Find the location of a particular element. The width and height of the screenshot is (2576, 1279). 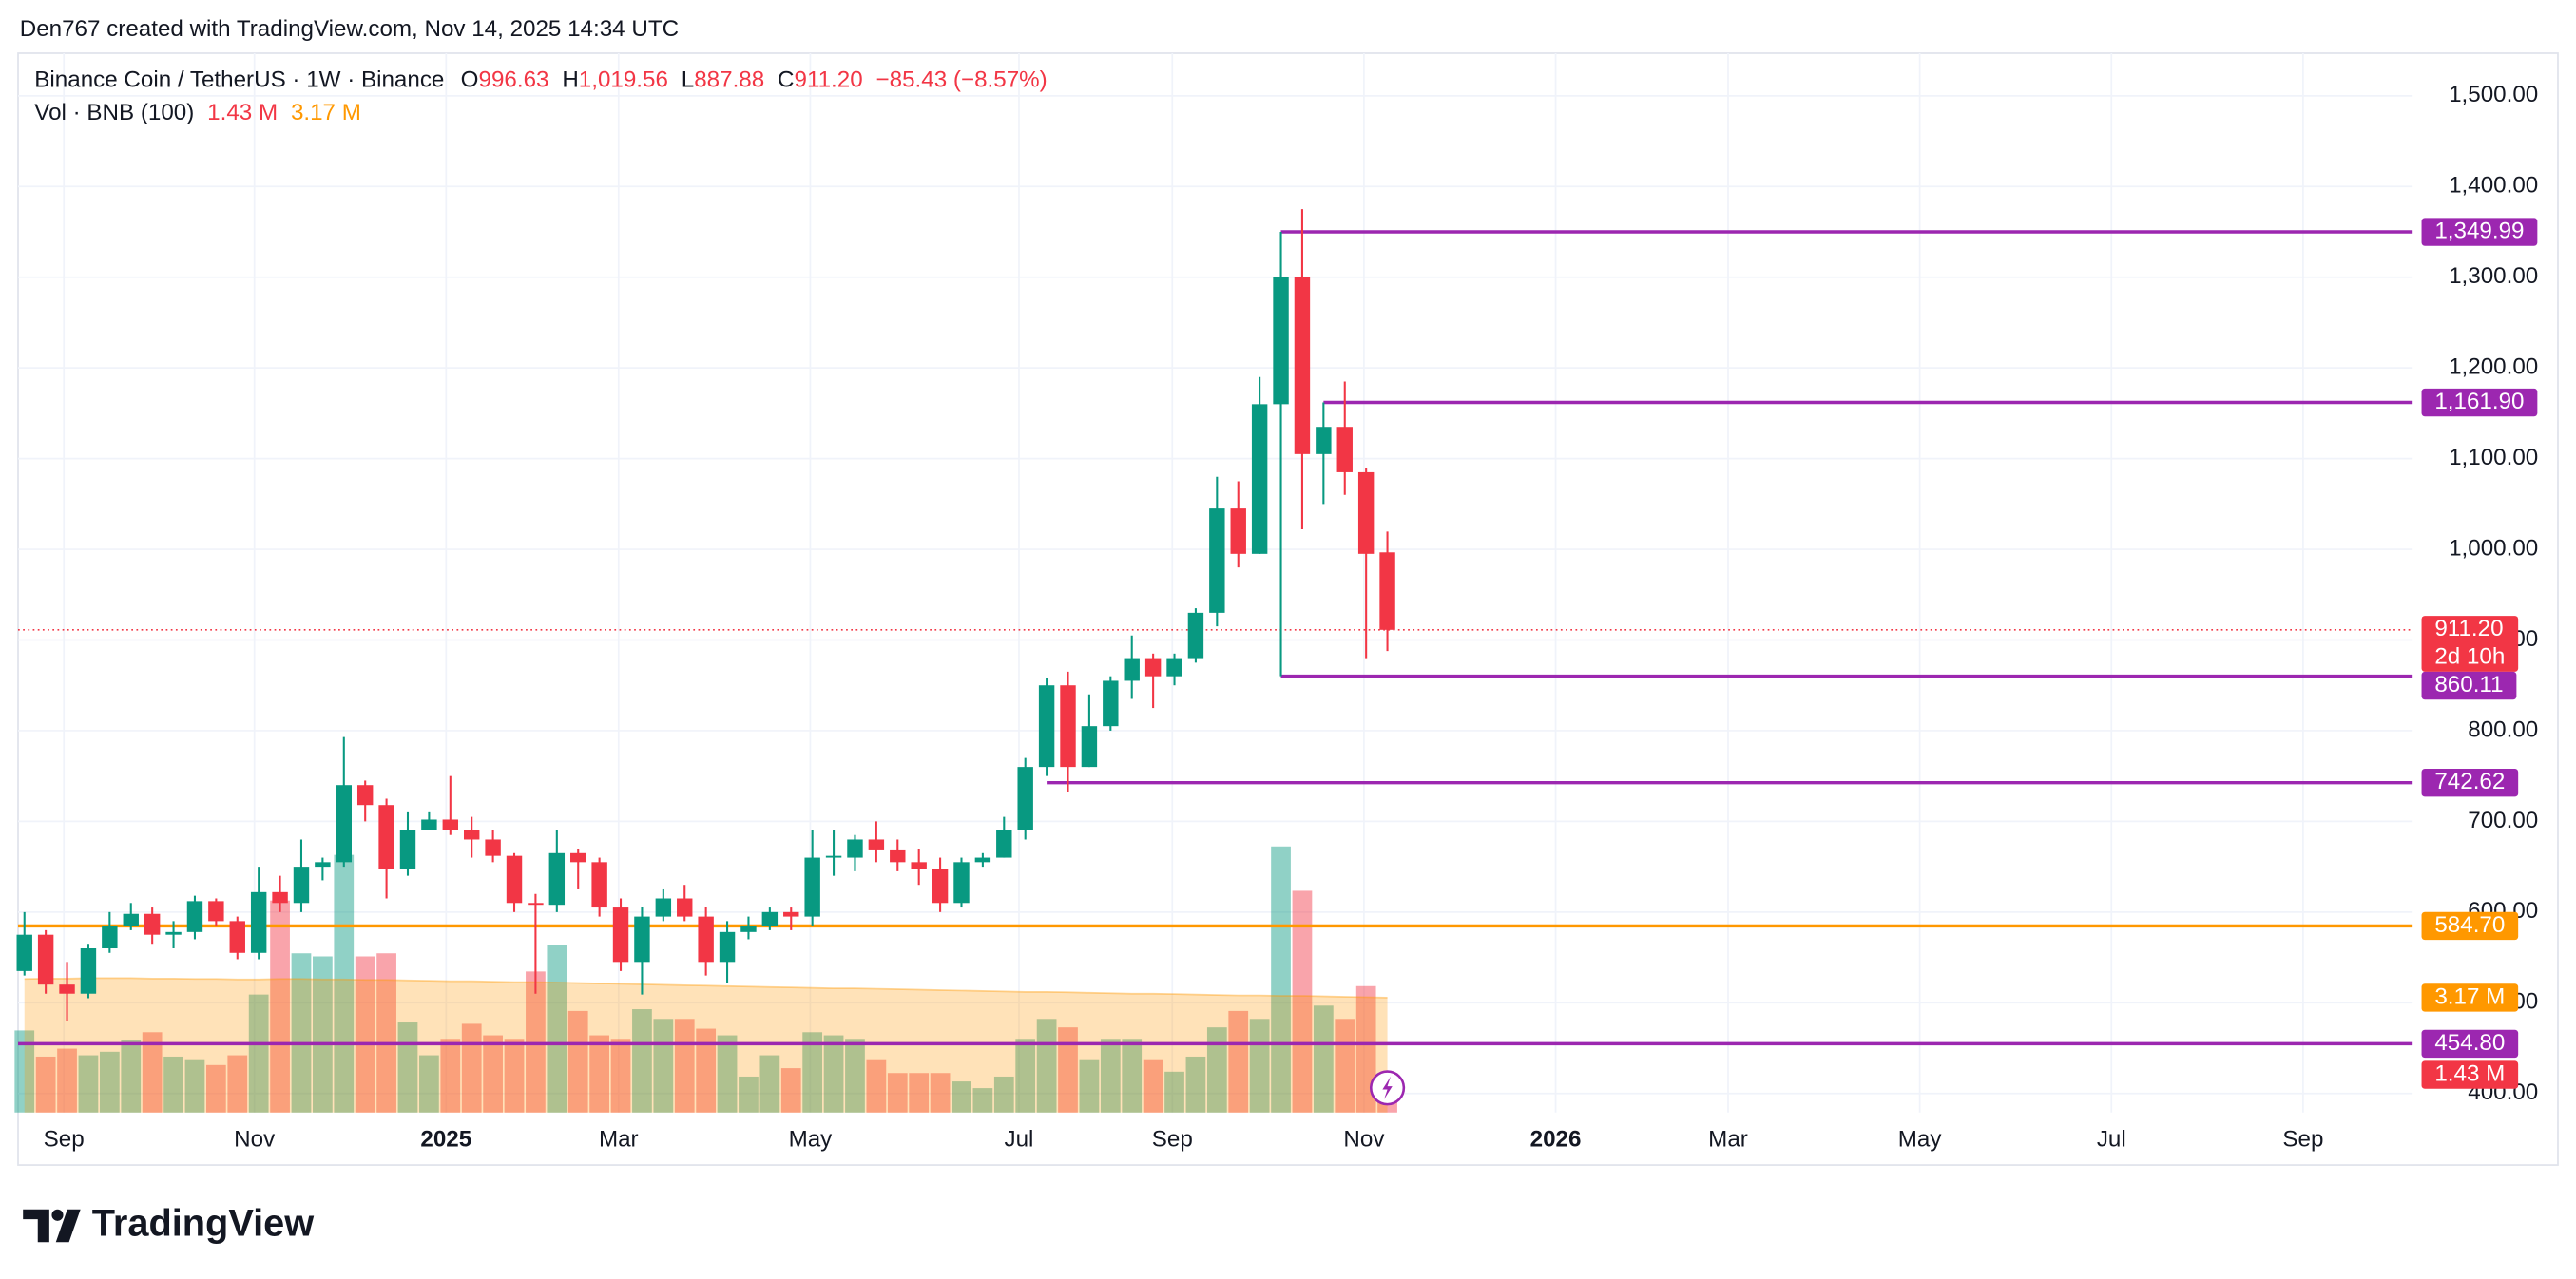

x-tick-label: May is located at coordinates (1920, 1140).